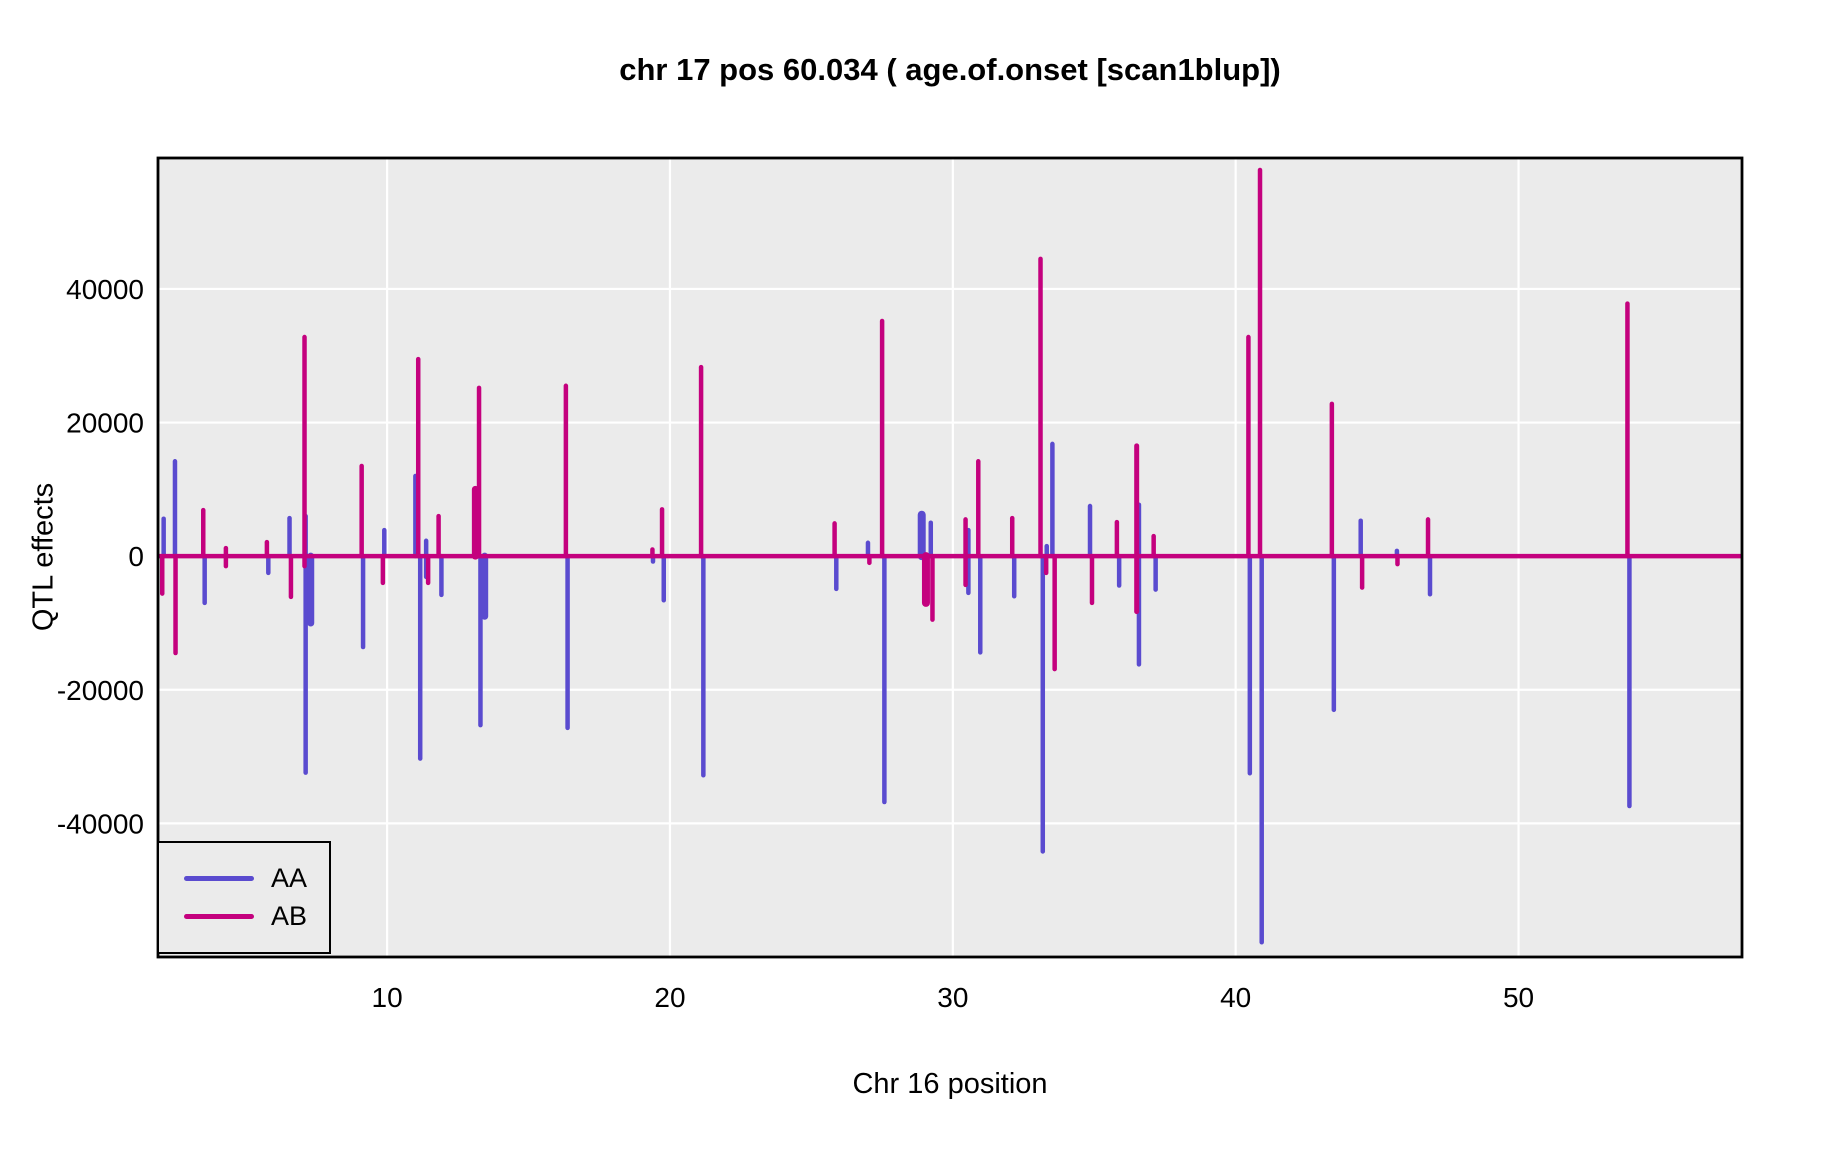 The image size is (1824, 1152). Describe the element at coordinates (950, 1084) in the screenshot. I see `x-axis-label: Chr 16 position` at that location.